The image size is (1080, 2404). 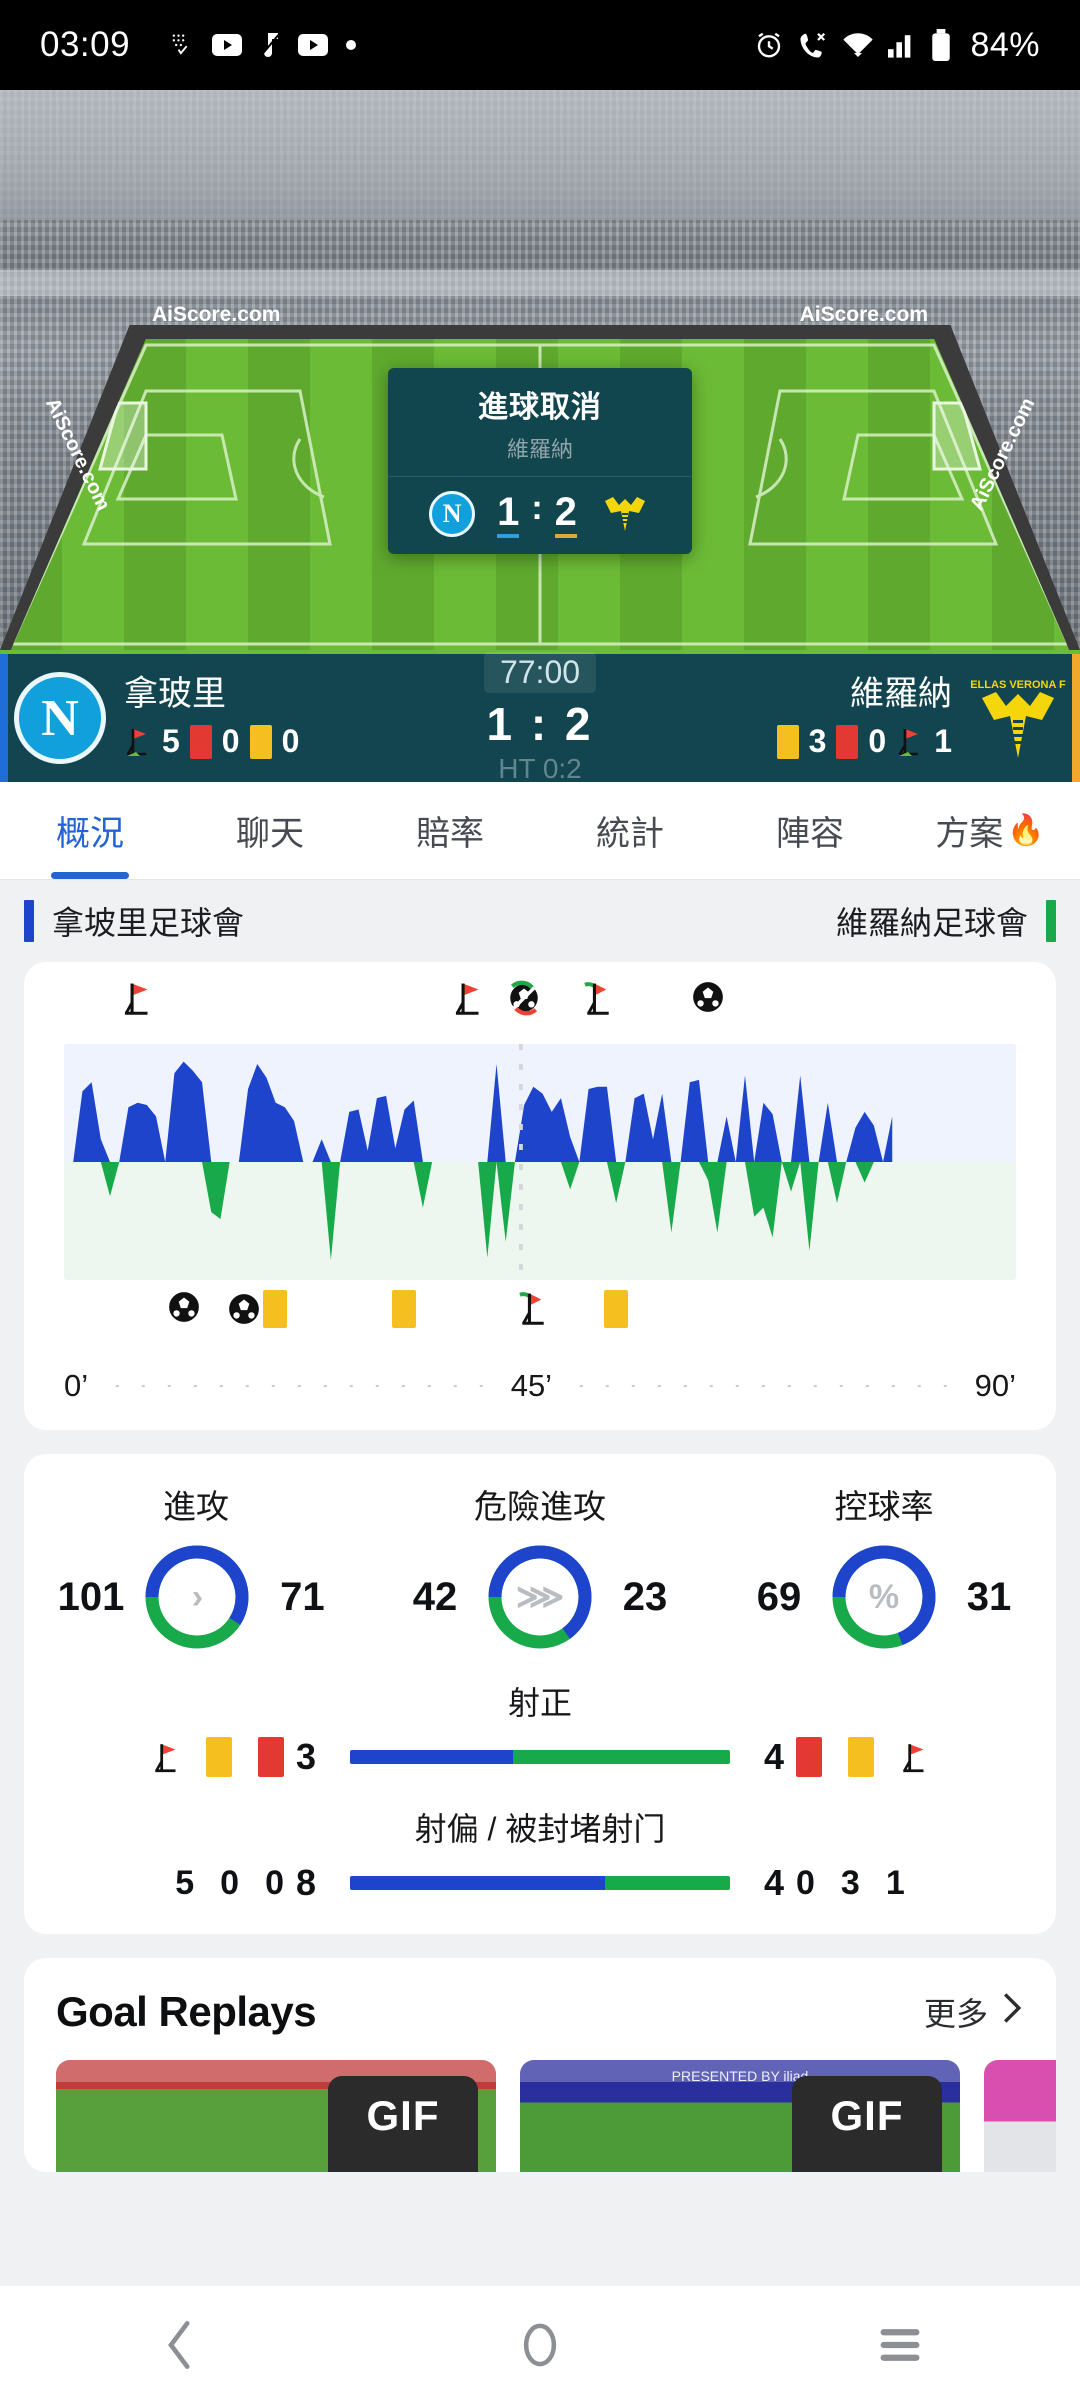 What do you see at coordinates (450, 830) in the screenshot?
I see `tab-odds: 賠率` at bounding box center [450, 830].